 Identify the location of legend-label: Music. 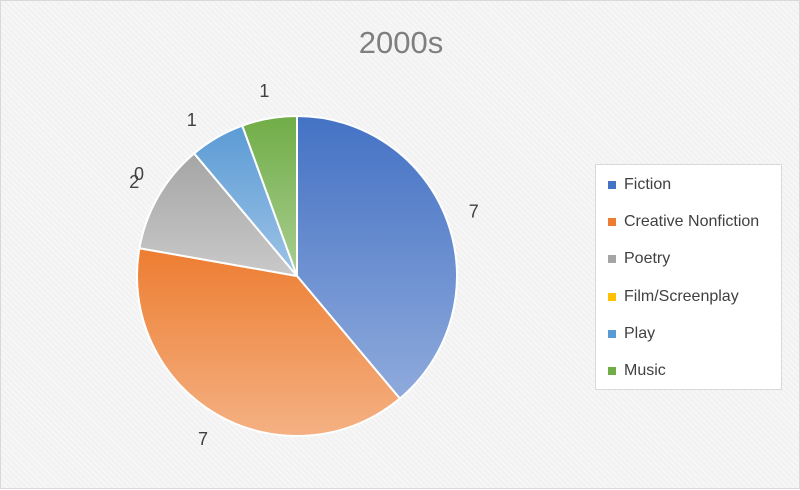
(645, 370).